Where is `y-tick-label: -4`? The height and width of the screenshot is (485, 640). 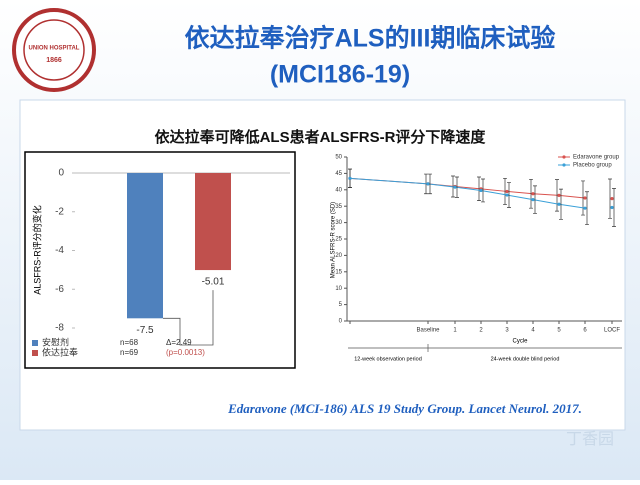 y-tick-label: -4 is located at coordinates (59, 250).